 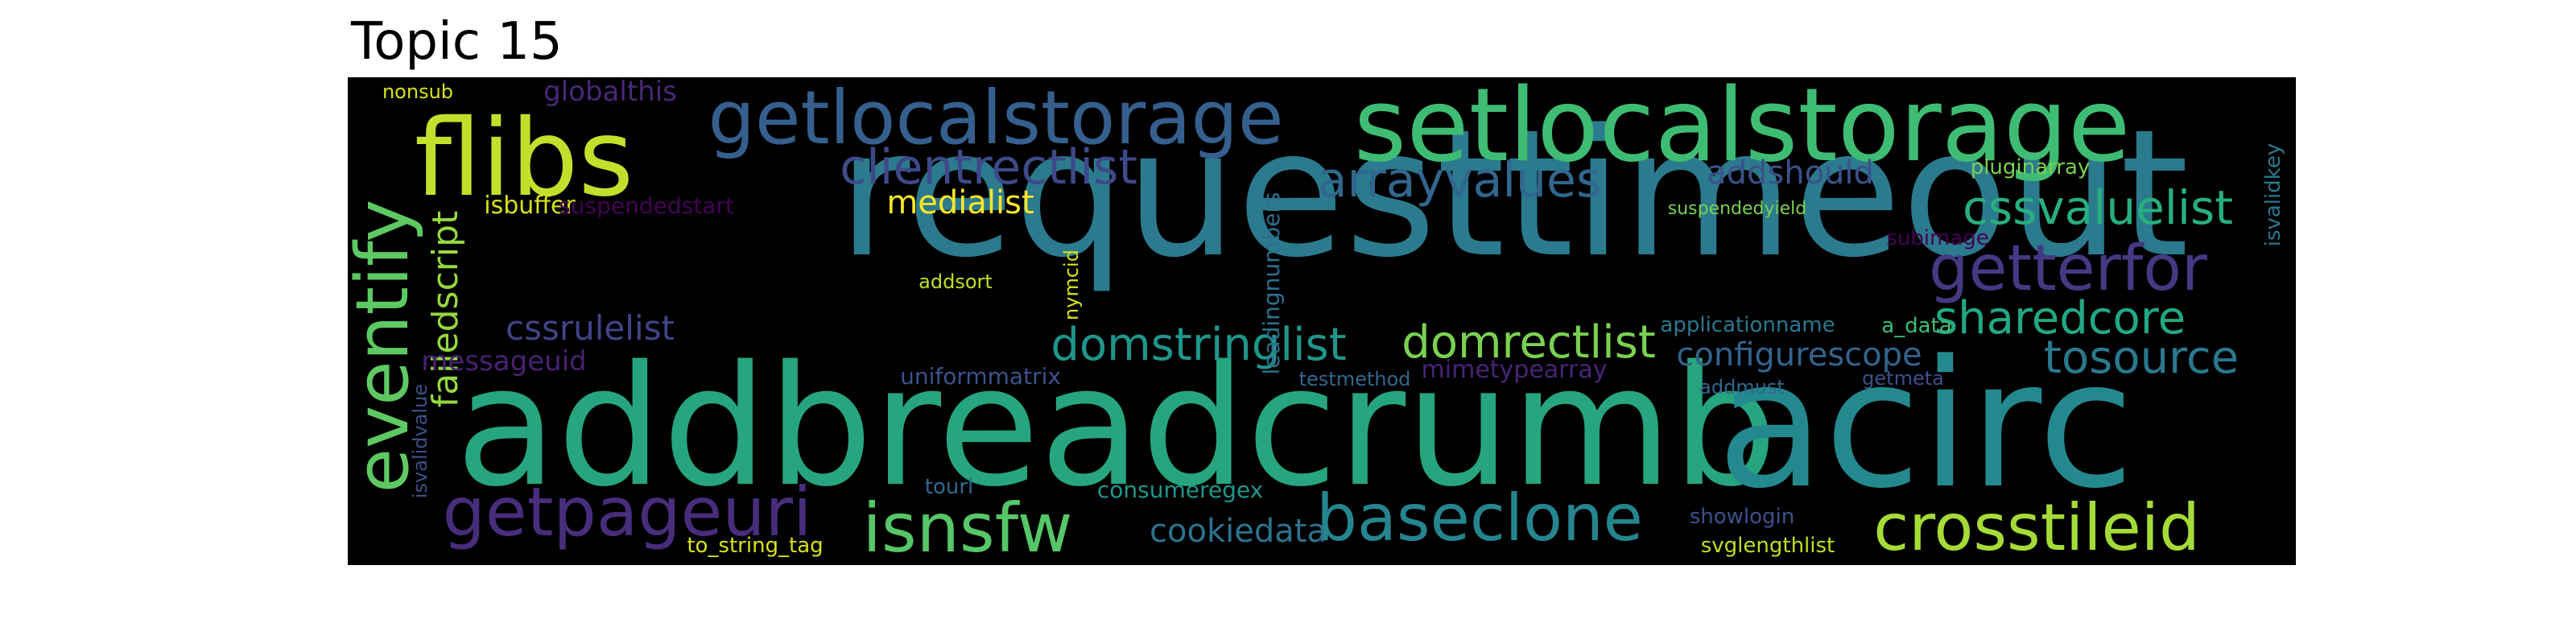 I want to click on word-applicationname: applicationname, so click(x=1747, y=325).